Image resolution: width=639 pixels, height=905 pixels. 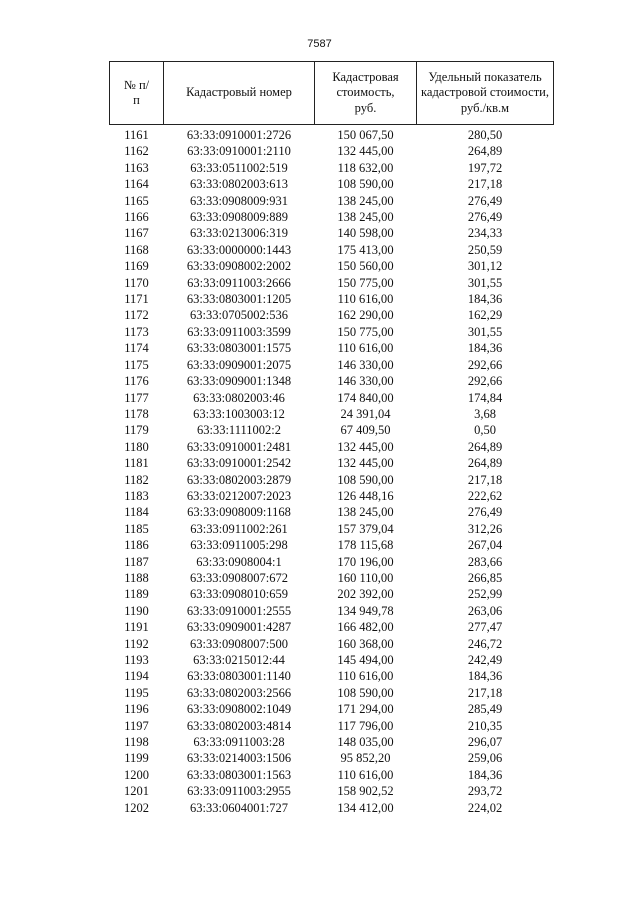 What do you see at coordinates (332, 660) in the screenshot?
I see `table-row: 1193 63:33:0215012:44 145 494,00 242,49` at bounding box center [332, 660].